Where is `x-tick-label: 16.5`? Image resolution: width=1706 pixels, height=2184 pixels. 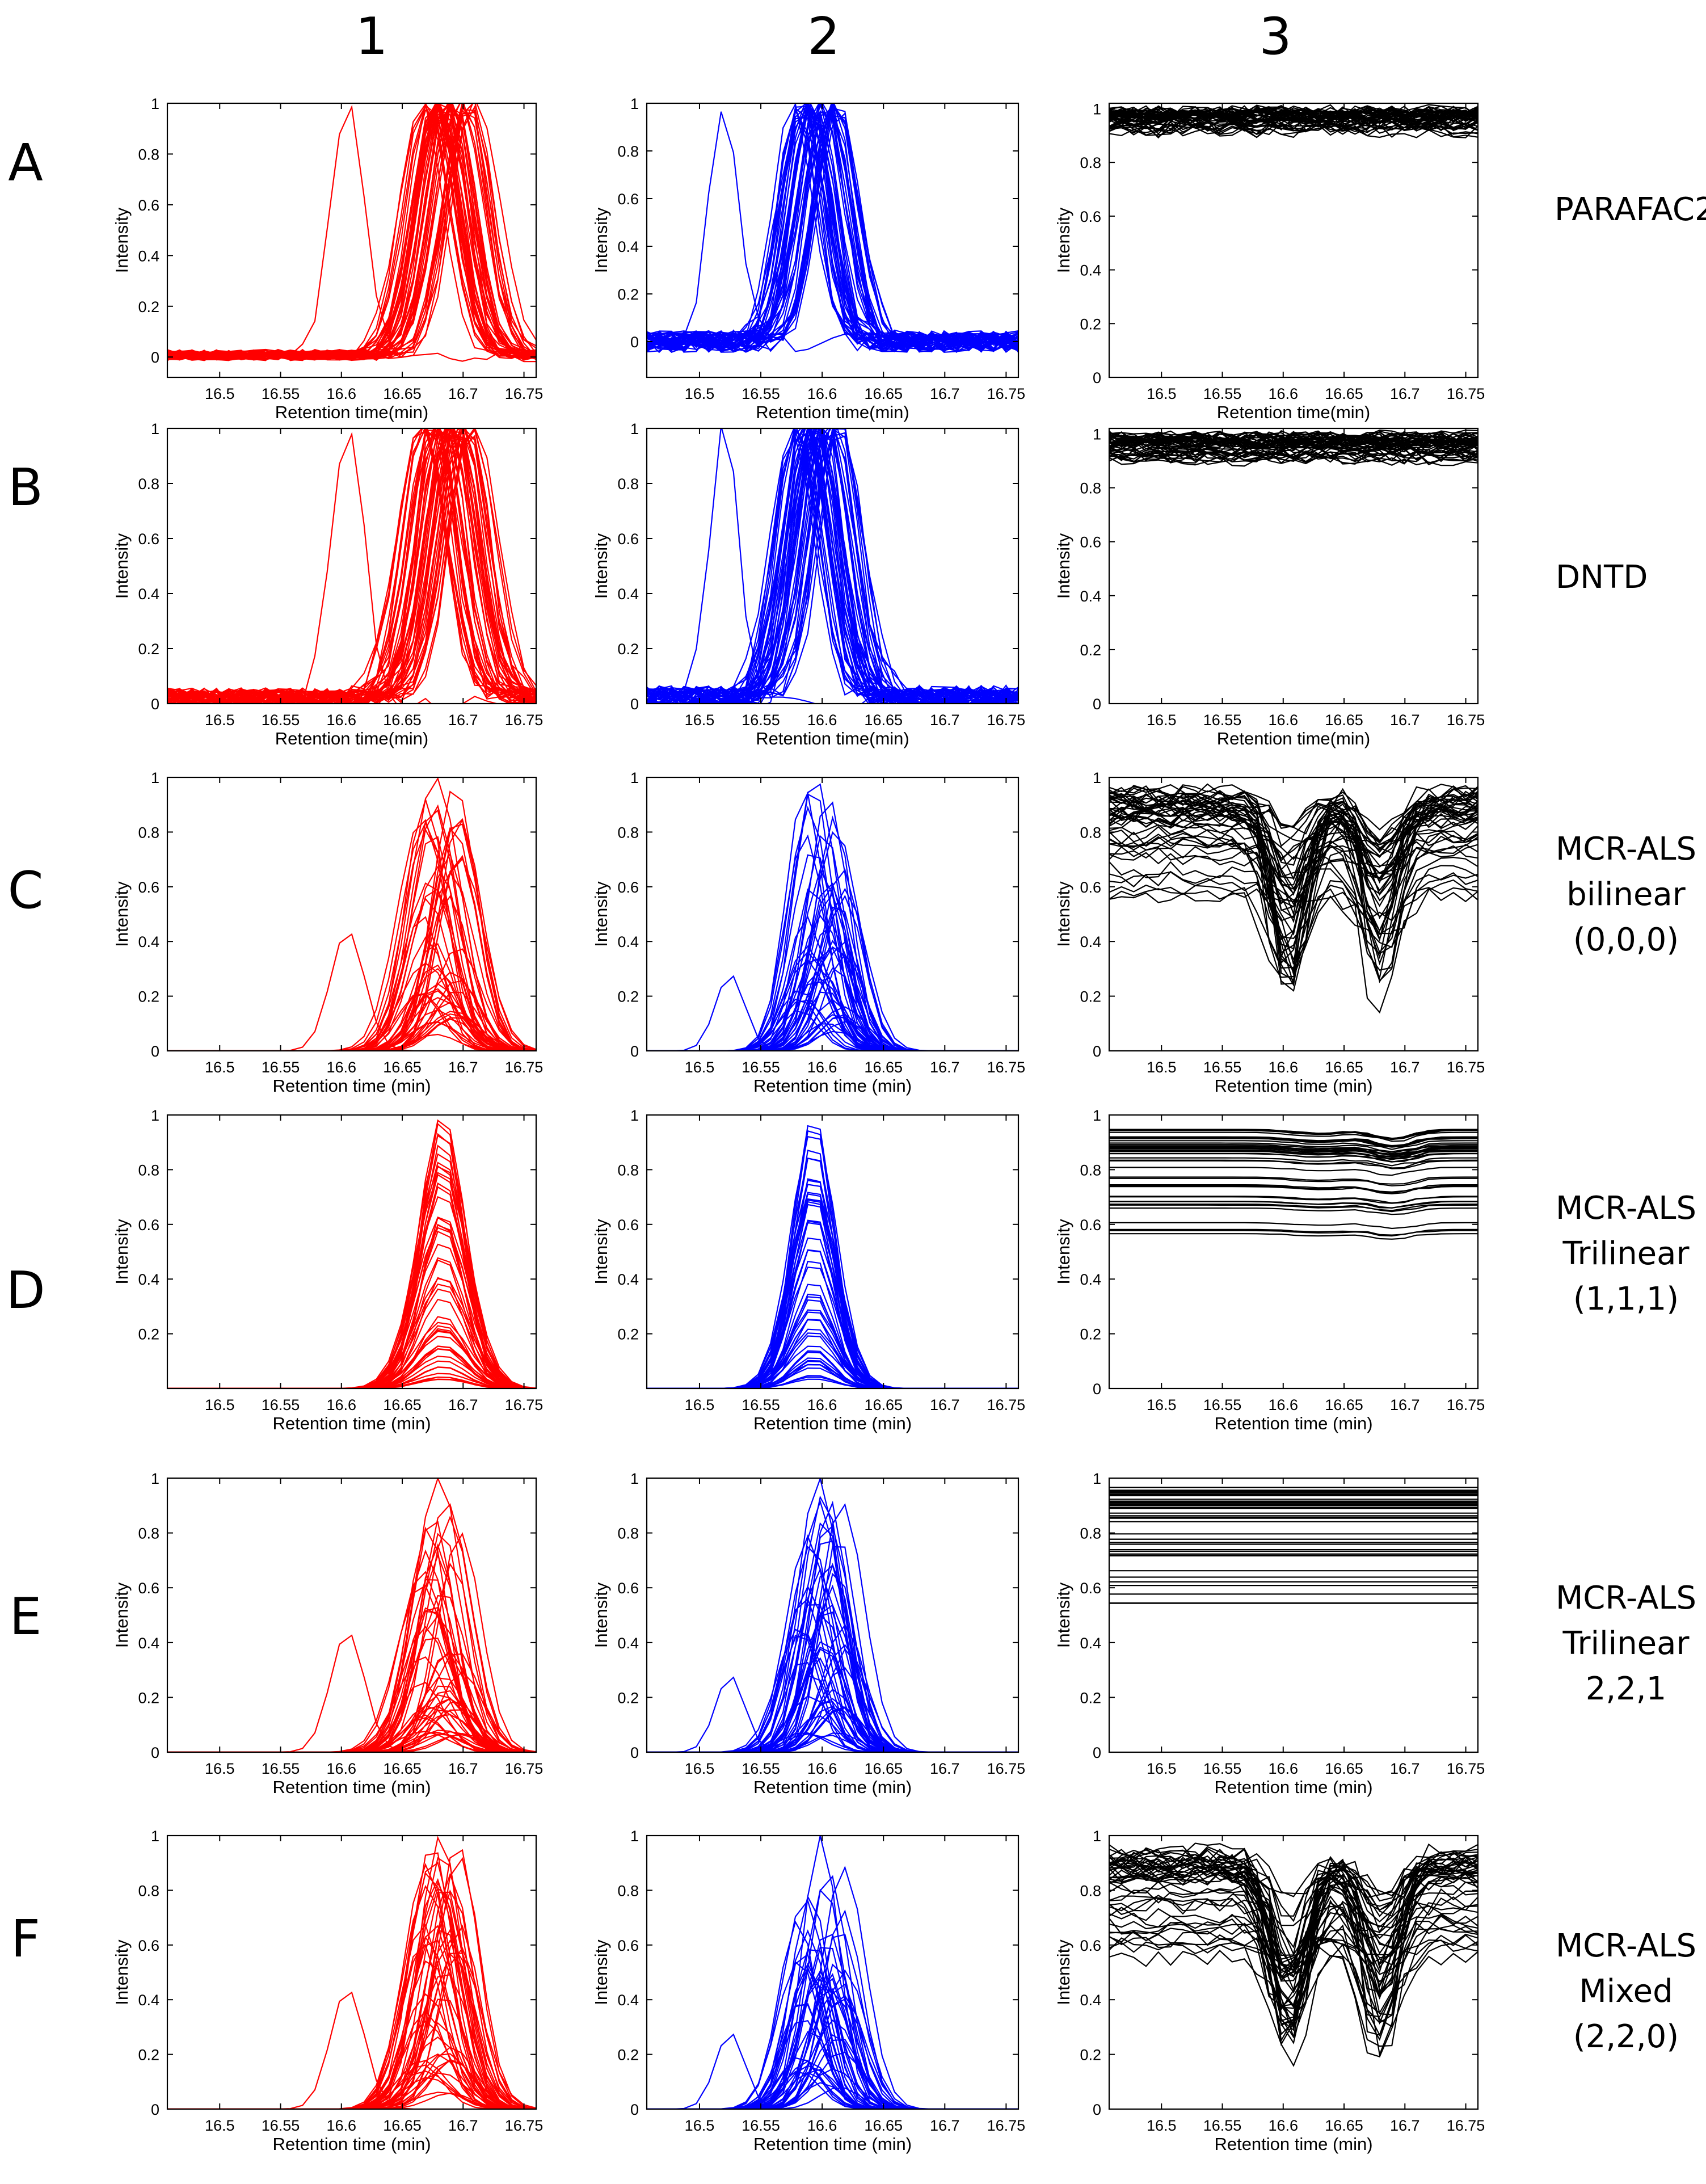
x-tick-label: 16.5 is located at coordinates (1162, 1067).